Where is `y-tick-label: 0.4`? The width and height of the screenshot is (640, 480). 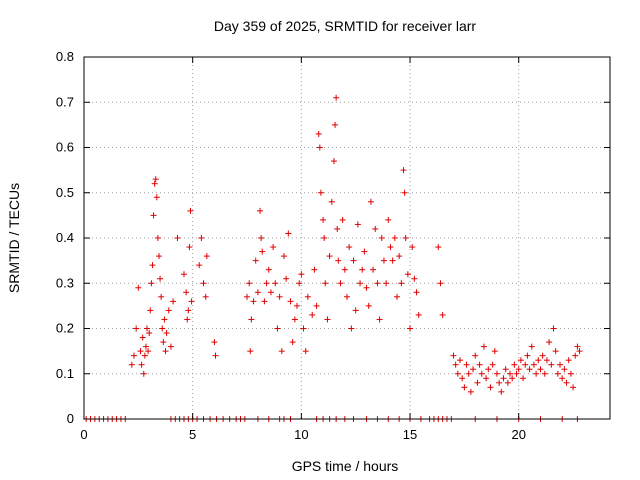 y-tick-label: 0.4 is located at coordinates (65, 237).